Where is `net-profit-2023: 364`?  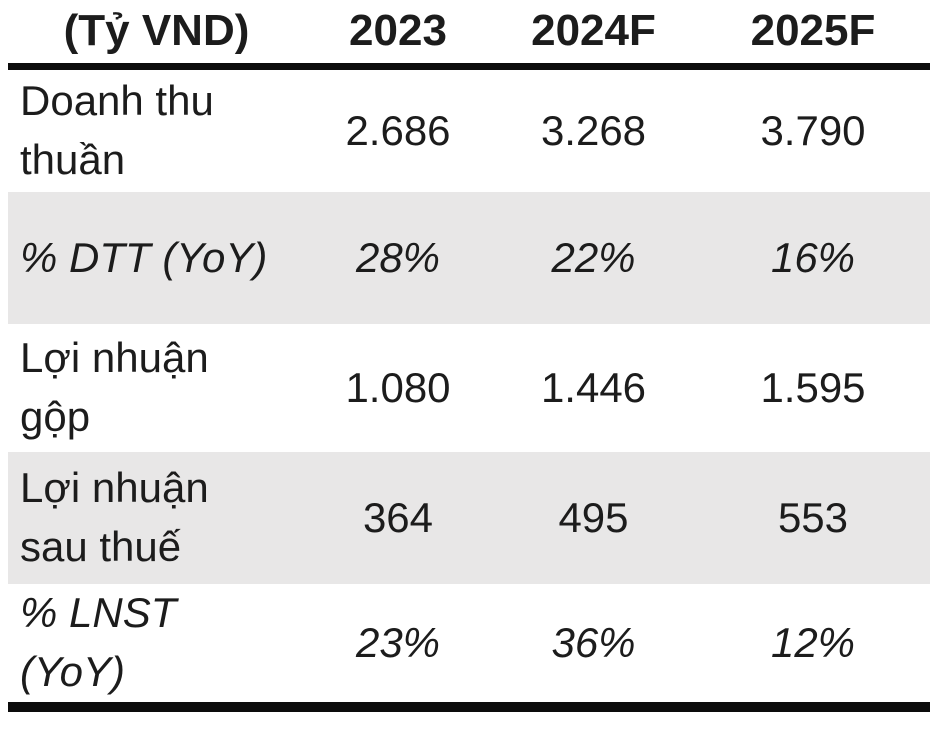 net-profit-2023: 364 is located at coordinates (398, 517).